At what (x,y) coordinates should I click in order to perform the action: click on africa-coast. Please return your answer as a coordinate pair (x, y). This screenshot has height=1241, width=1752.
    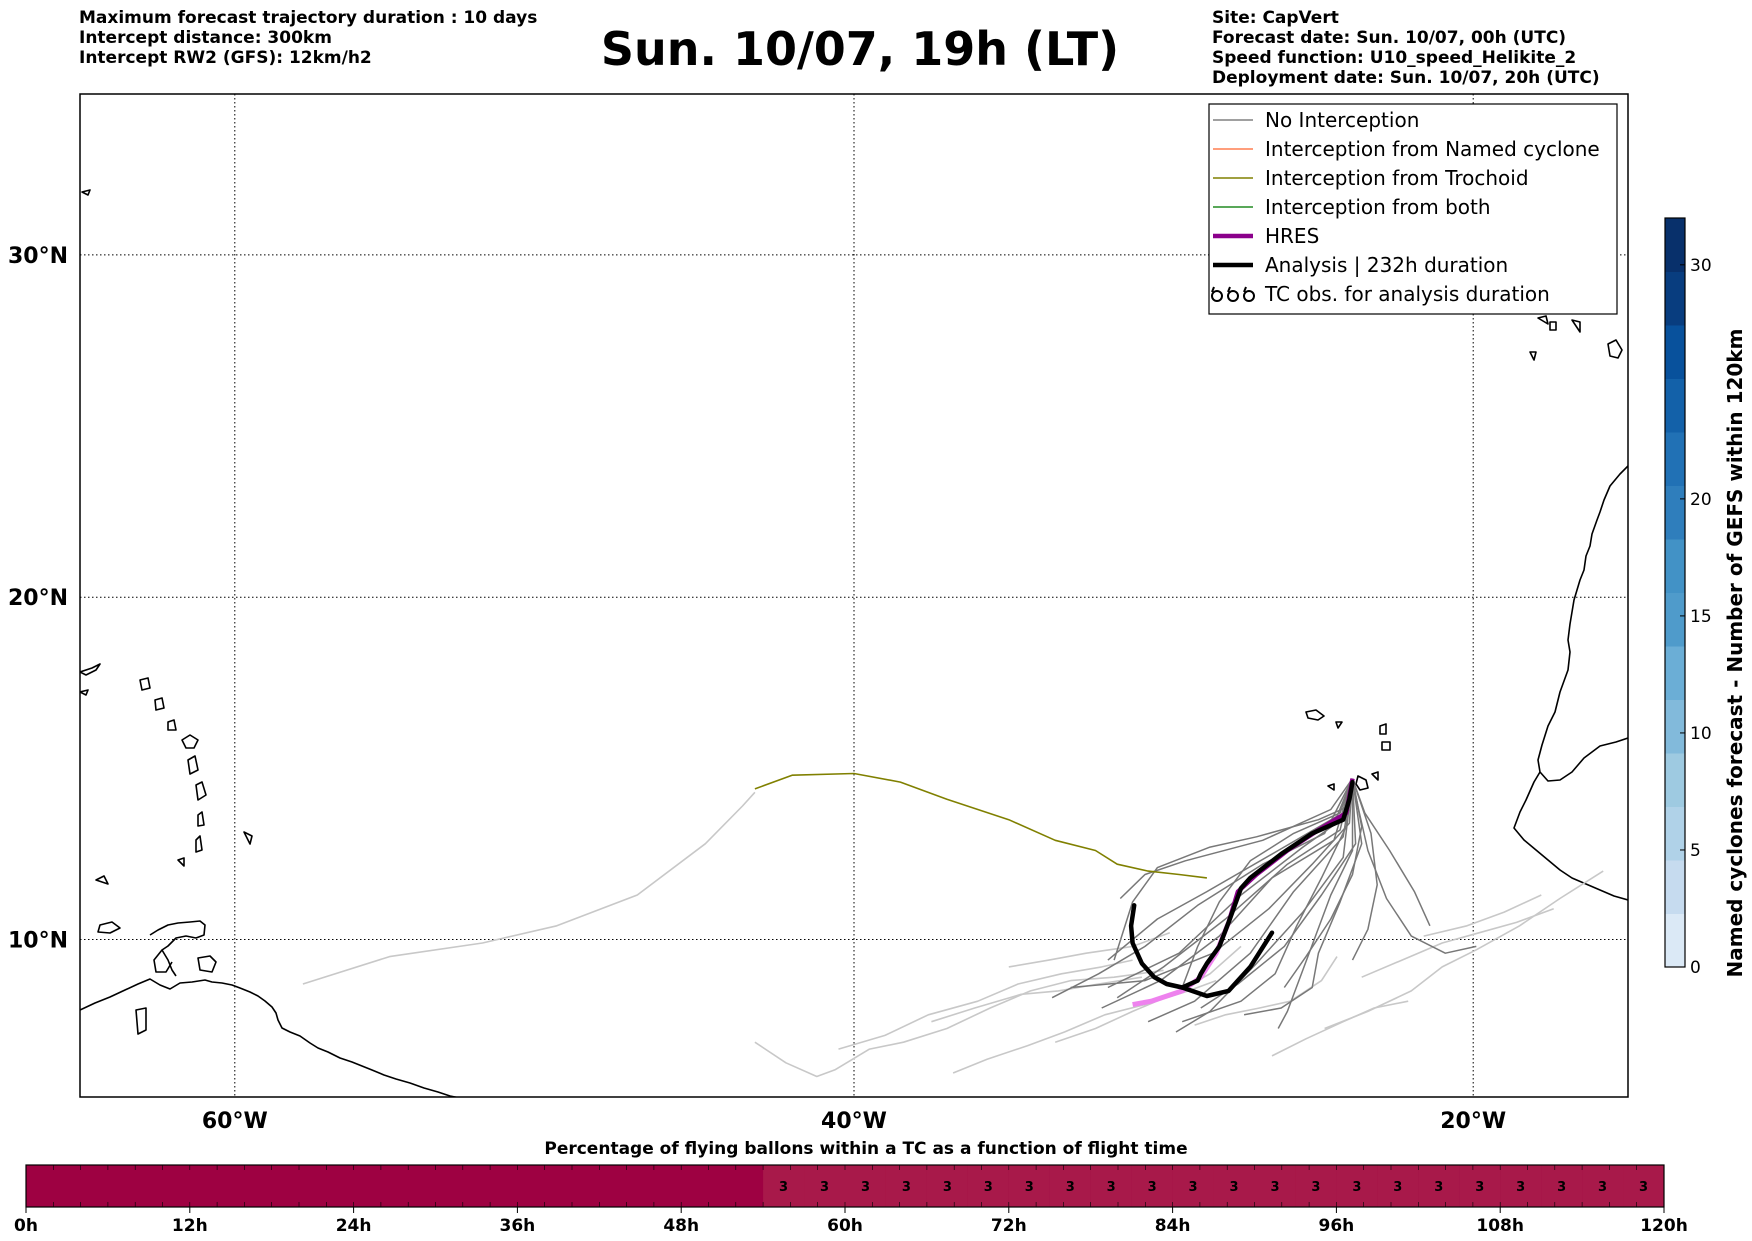
    Looking at the image, I should click on (1582, 623).